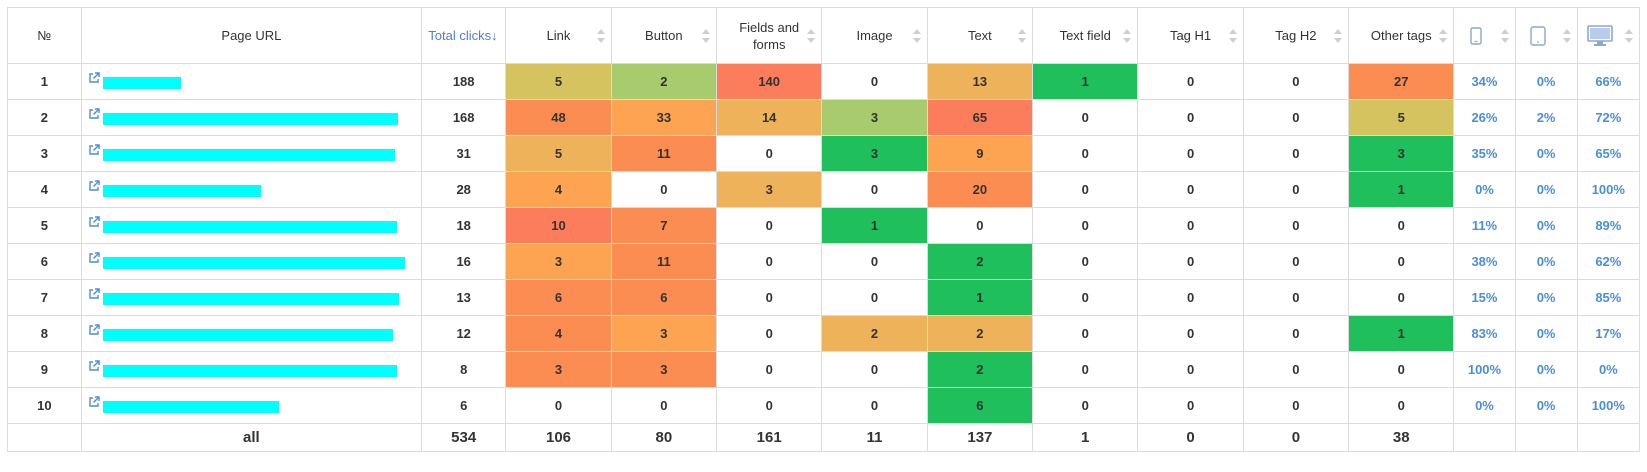  I want to click on cell-desktop: 65%, so click(1608, 153).